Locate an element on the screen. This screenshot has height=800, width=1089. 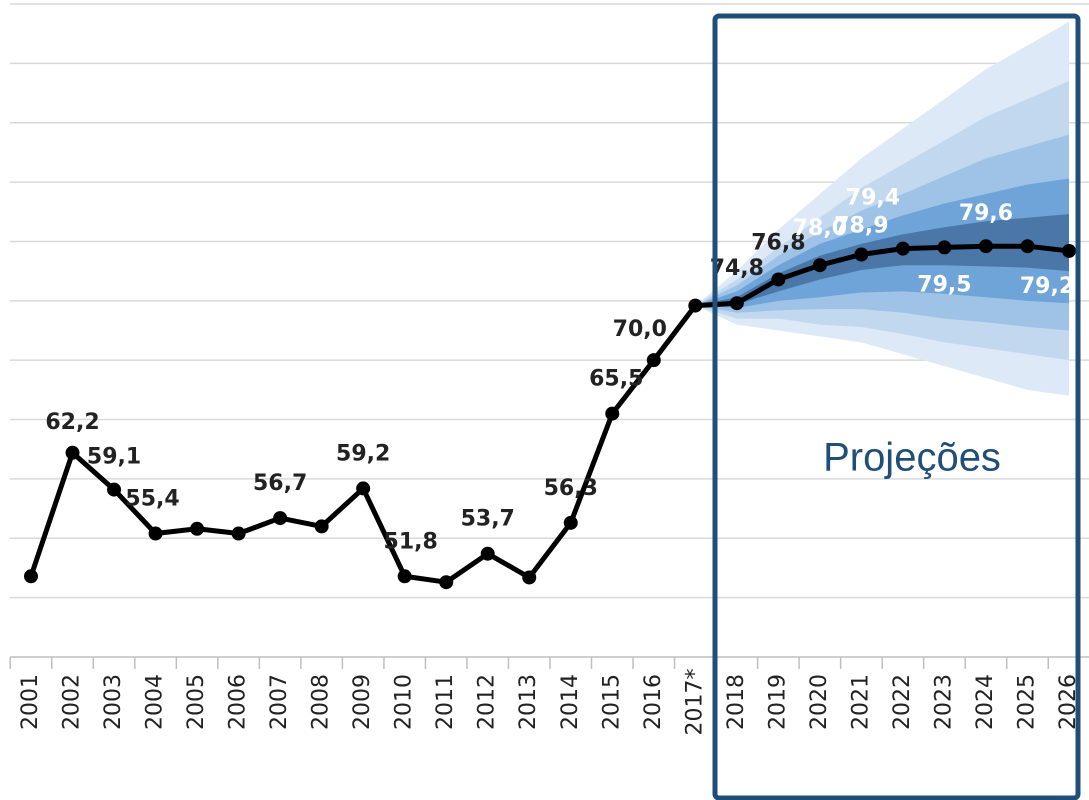
data-label: 79,5 is located at coordinates (944, 284).